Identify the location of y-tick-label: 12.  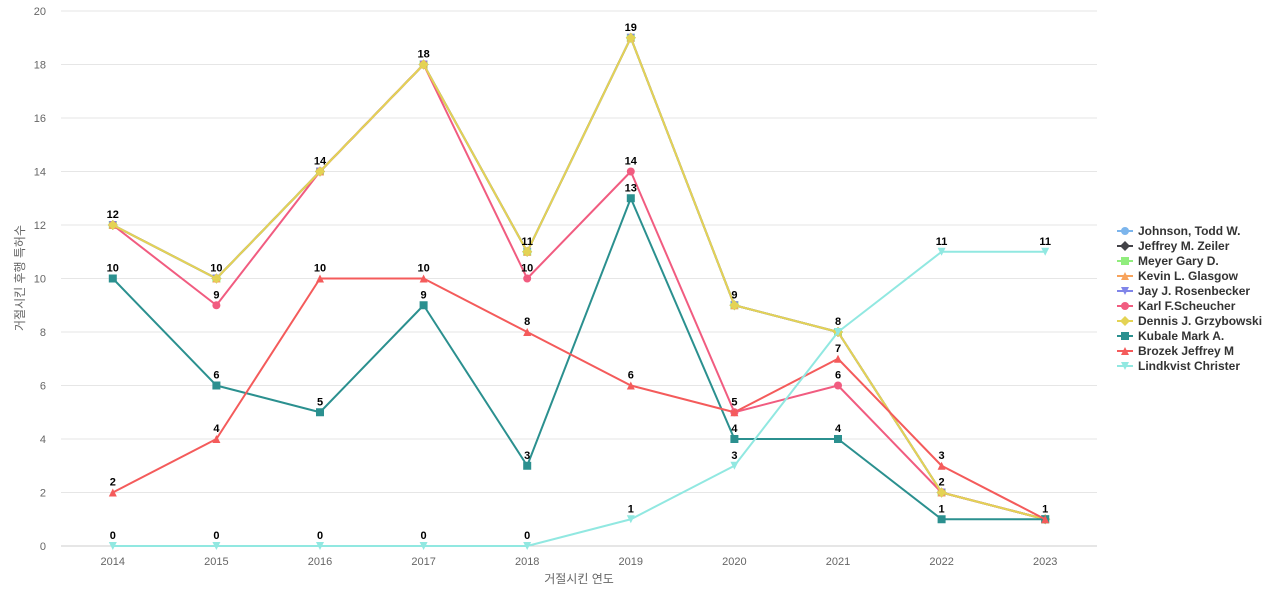
(40, 226).